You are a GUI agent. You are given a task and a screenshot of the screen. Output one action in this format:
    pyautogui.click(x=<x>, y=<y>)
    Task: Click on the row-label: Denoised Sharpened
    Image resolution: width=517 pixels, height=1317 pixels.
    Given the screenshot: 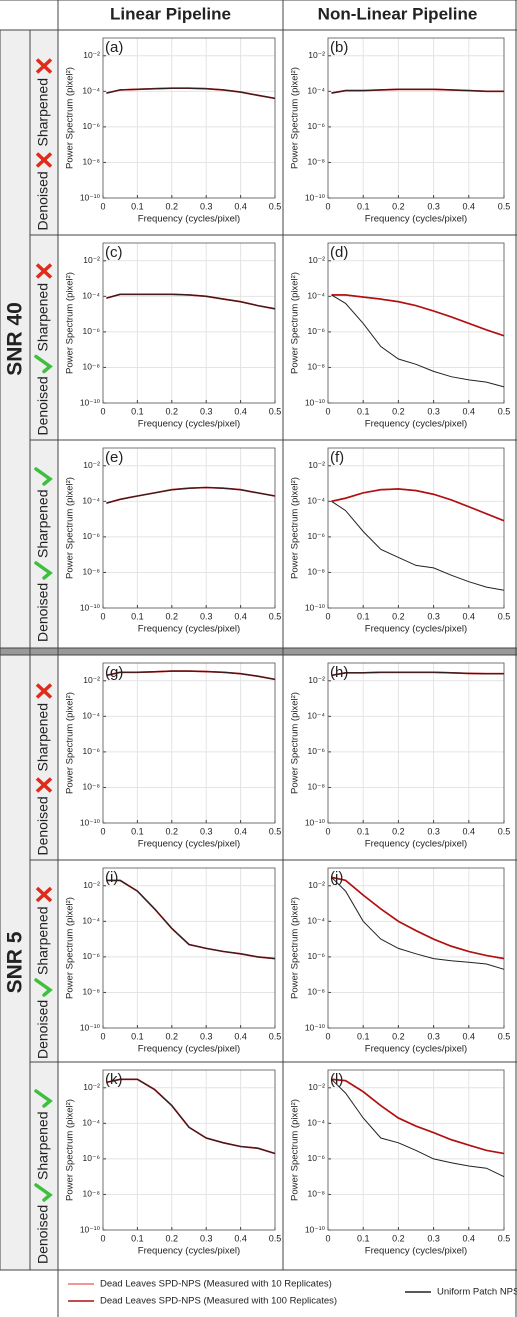 What is the action you would take?
    pyautogui.click(x=43, y=972)
    